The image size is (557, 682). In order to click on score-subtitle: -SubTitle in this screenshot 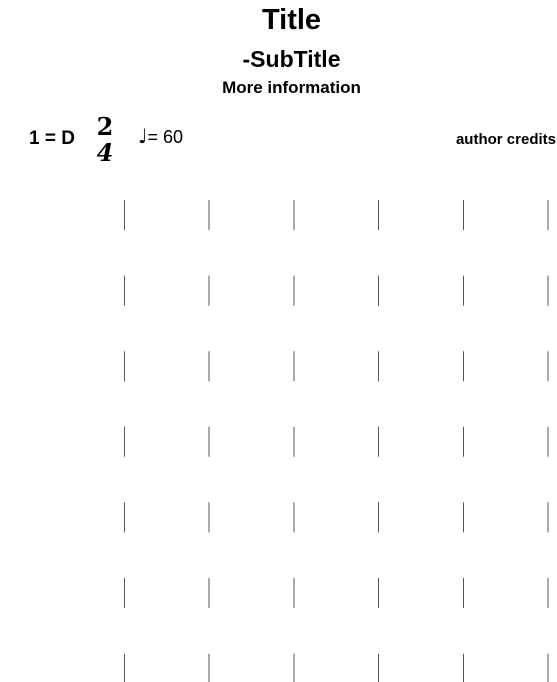, I will do `click(291, 59)`.